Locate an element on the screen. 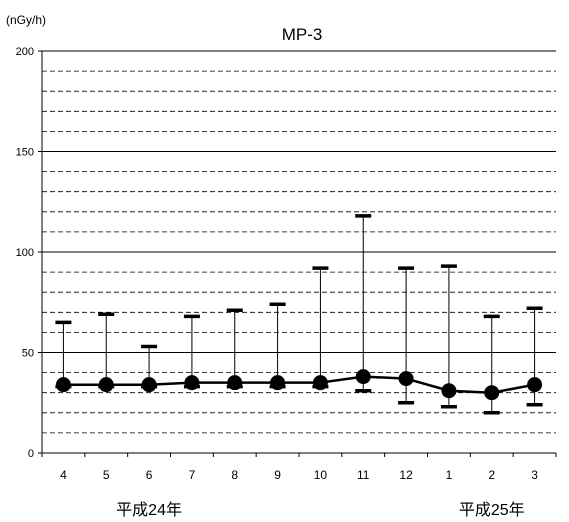 The width and height of the screenshot is (569, 522). y-tick-label: 0 is located at coordinates (31, 454).